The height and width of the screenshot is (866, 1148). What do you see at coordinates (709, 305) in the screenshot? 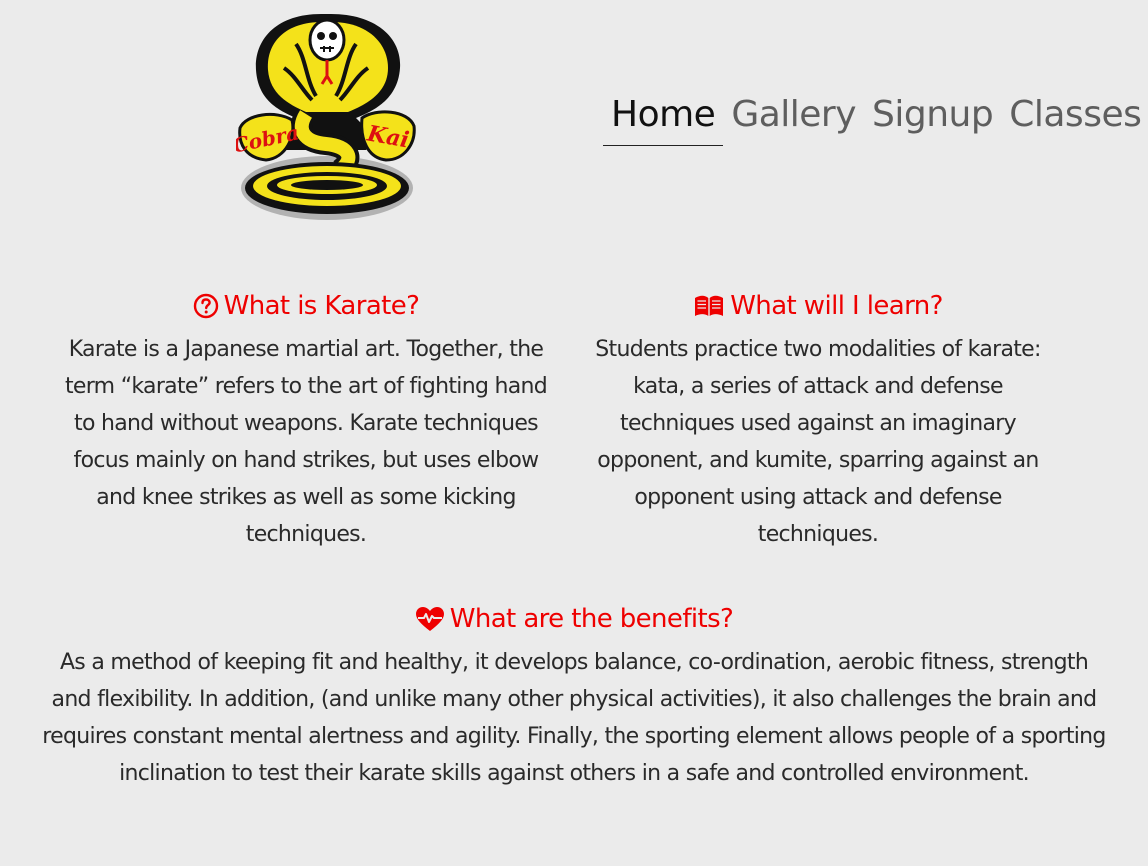
I see `book-open-icon` at bounding box center [709, 305].